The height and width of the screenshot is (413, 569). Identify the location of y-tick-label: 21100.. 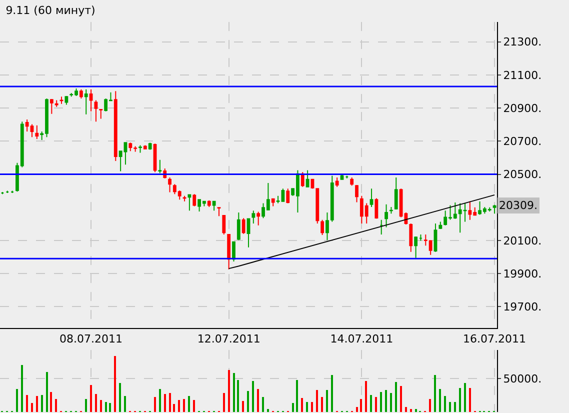
(522, 75).